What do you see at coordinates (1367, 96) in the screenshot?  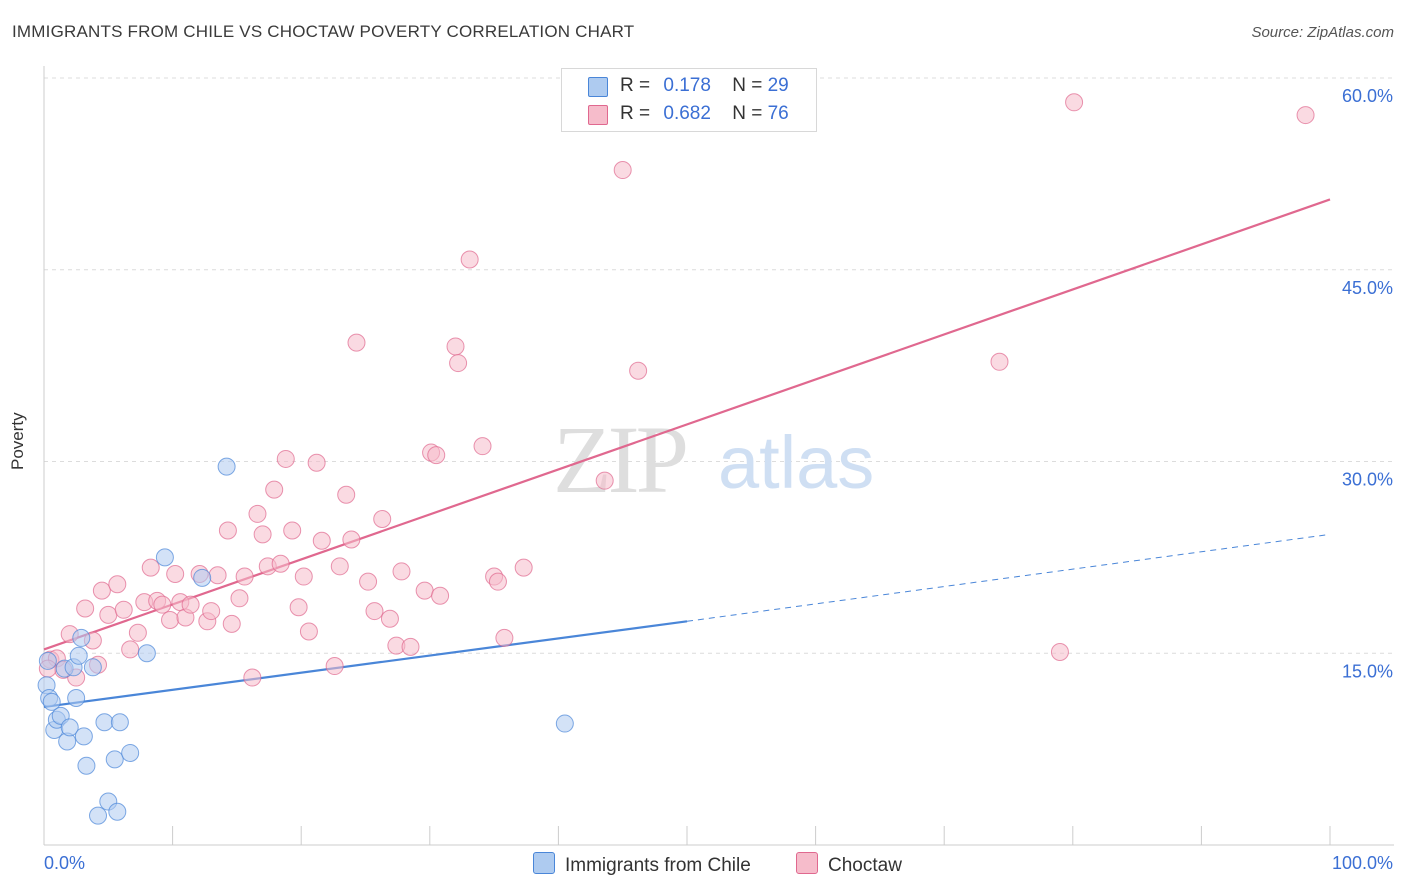 I see `y-tick-label: 60.0%` at bounding box center [1367, 96].